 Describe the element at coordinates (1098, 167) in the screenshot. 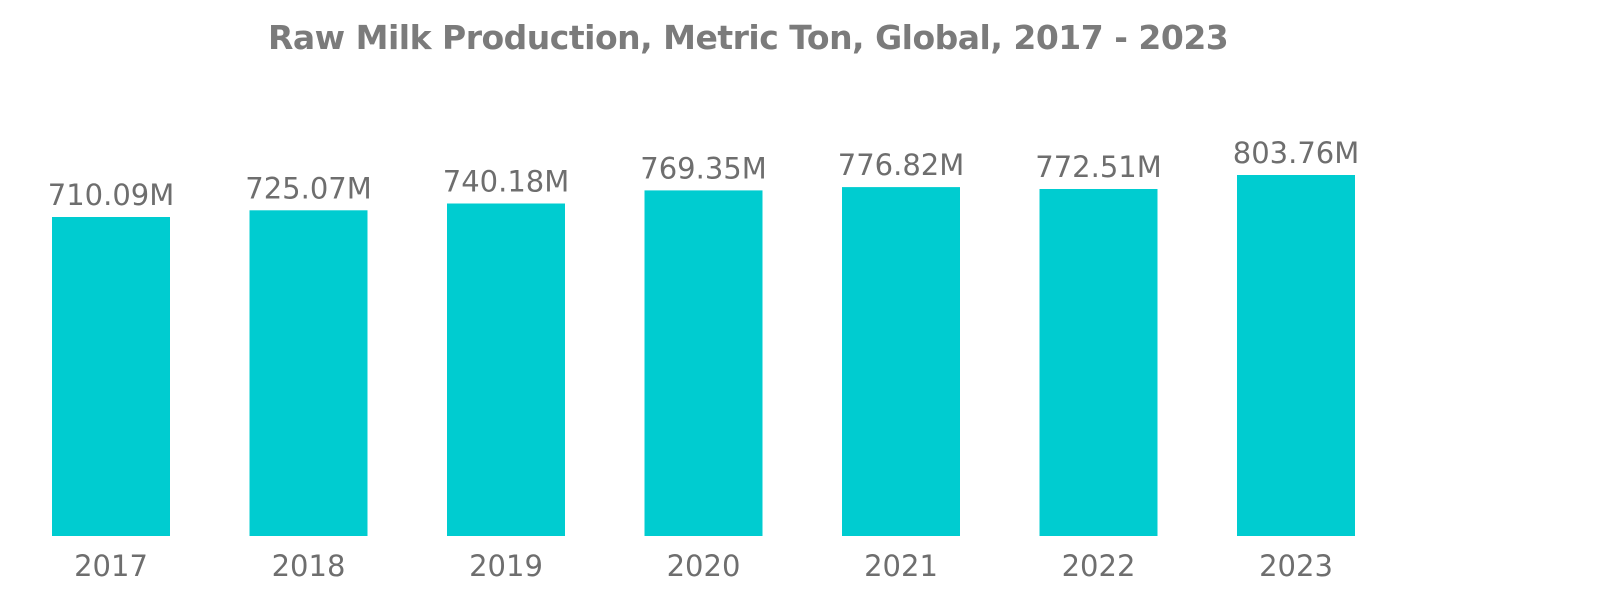

I see `value-label-2022: 772.51M` at that location.